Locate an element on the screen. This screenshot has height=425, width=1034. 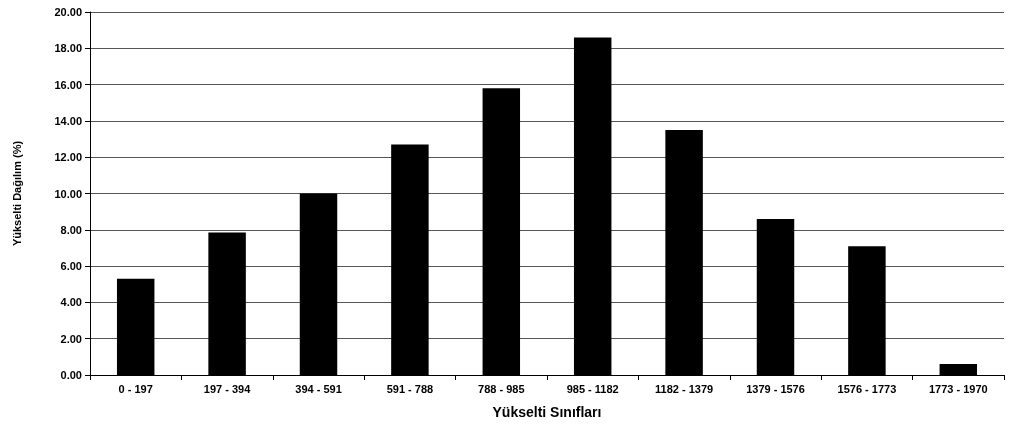
y-tick-label: 12.00 is located at coordinates (68, 157).